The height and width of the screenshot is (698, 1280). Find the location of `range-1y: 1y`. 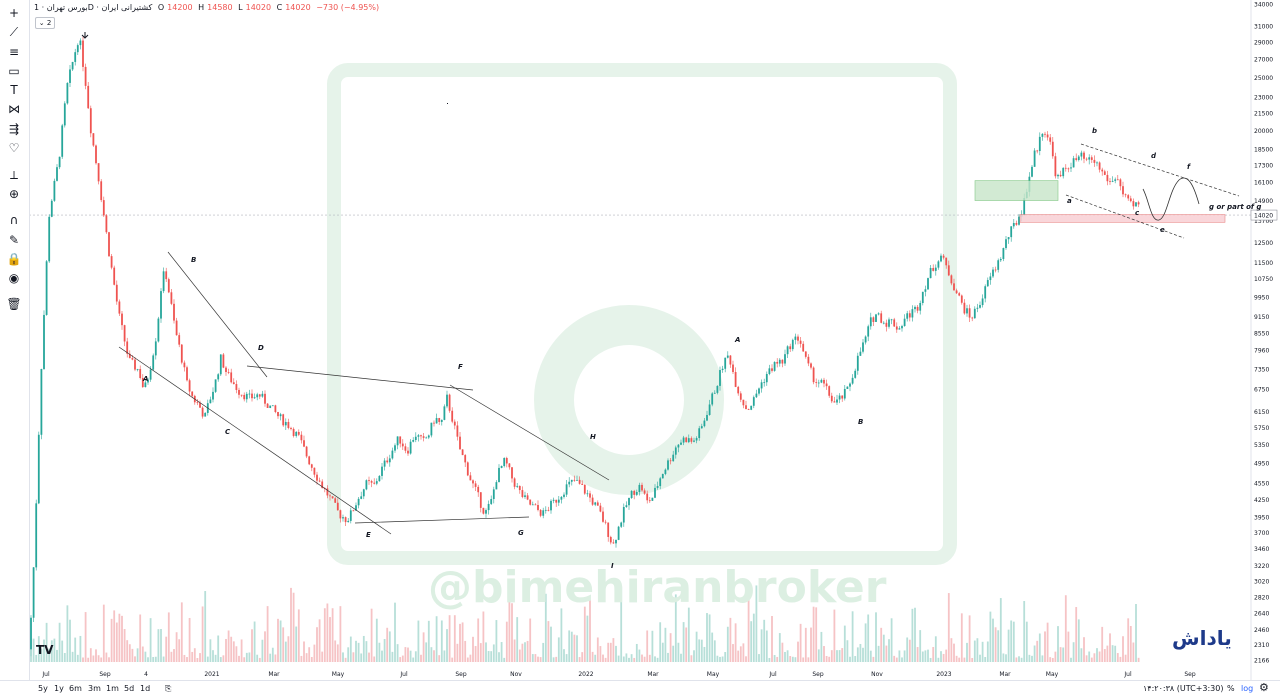

range-1y: 1y is located at coordinates (59, 688).